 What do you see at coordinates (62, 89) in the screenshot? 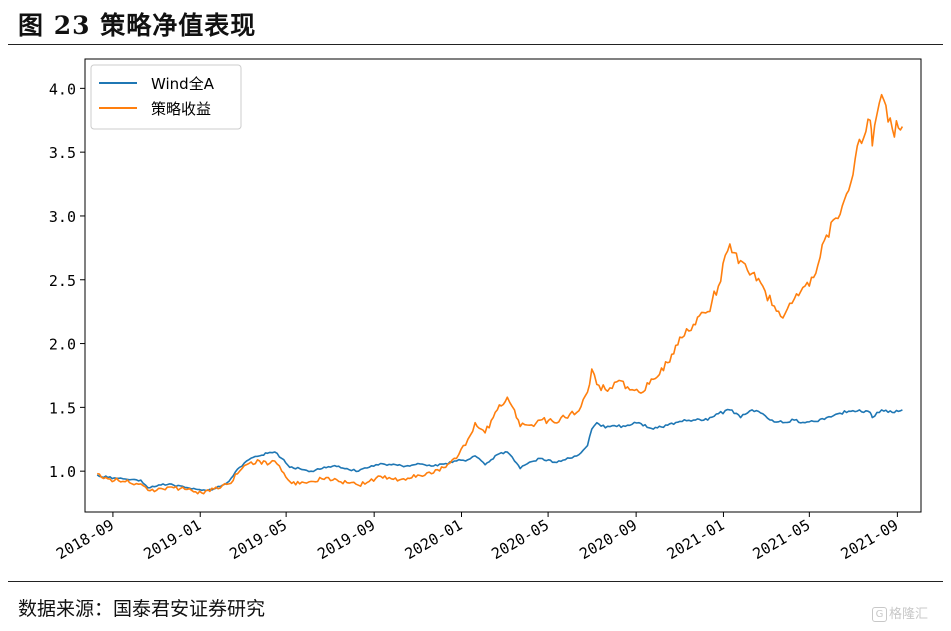
I see `y-tick-label: 4.0` at bounding box center [62, 89].